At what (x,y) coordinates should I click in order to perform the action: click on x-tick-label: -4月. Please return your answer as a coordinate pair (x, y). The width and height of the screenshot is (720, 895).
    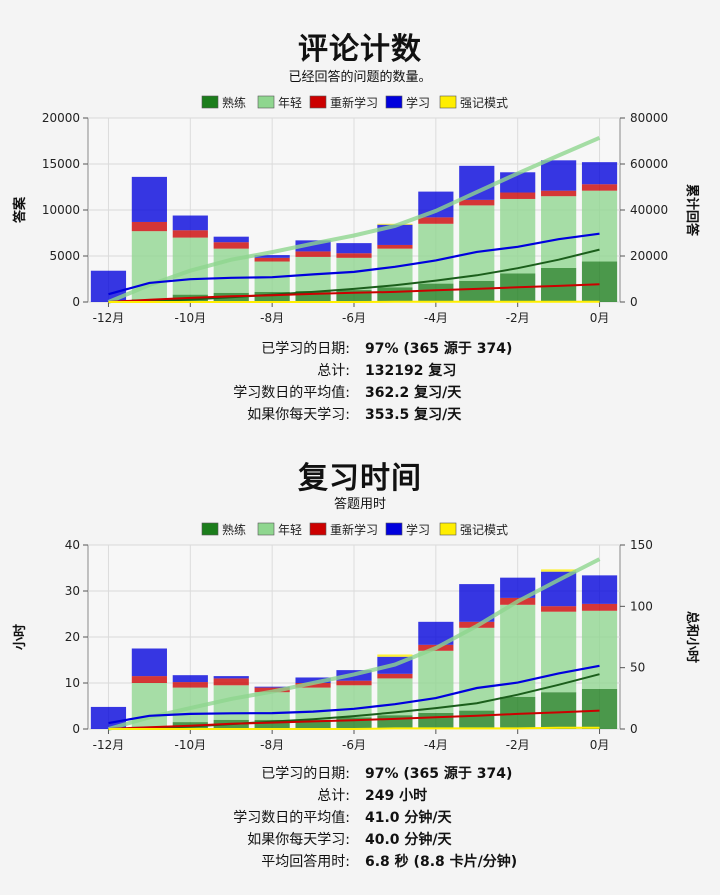
    Looking at the image, I should click on (436, 745).